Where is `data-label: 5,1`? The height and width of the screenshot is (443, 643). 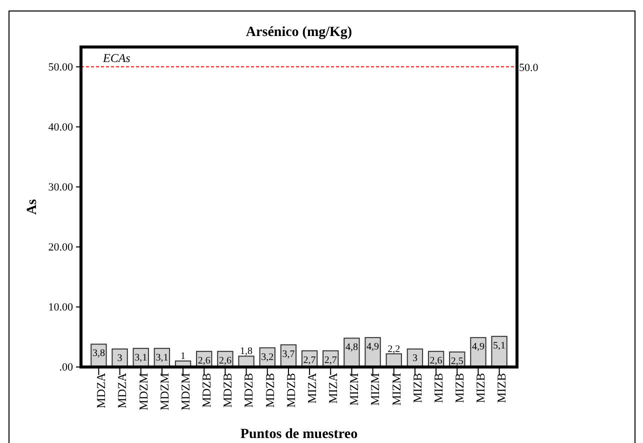 data-label: 5,1 is located at coordinates (499, 346).